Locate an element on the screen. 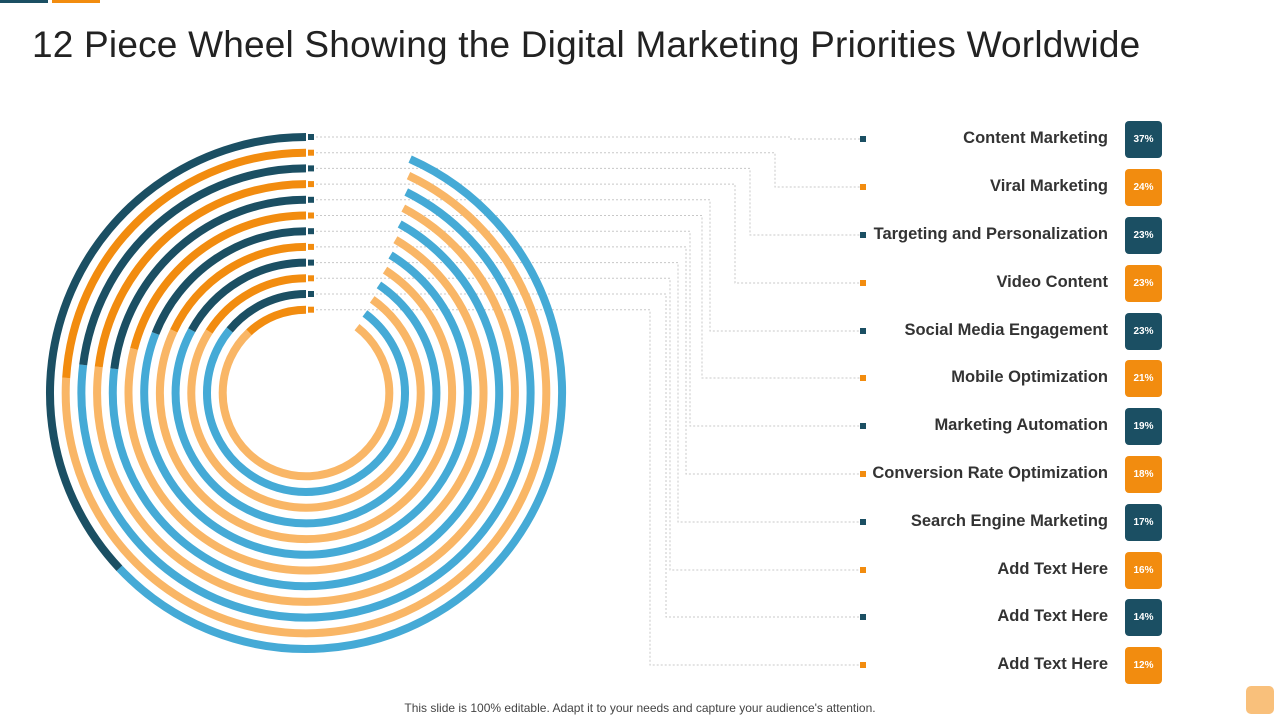 The height and width of the screenshot is (720, 1280). value-badge: 37% is located at coordinates (1143, 139).